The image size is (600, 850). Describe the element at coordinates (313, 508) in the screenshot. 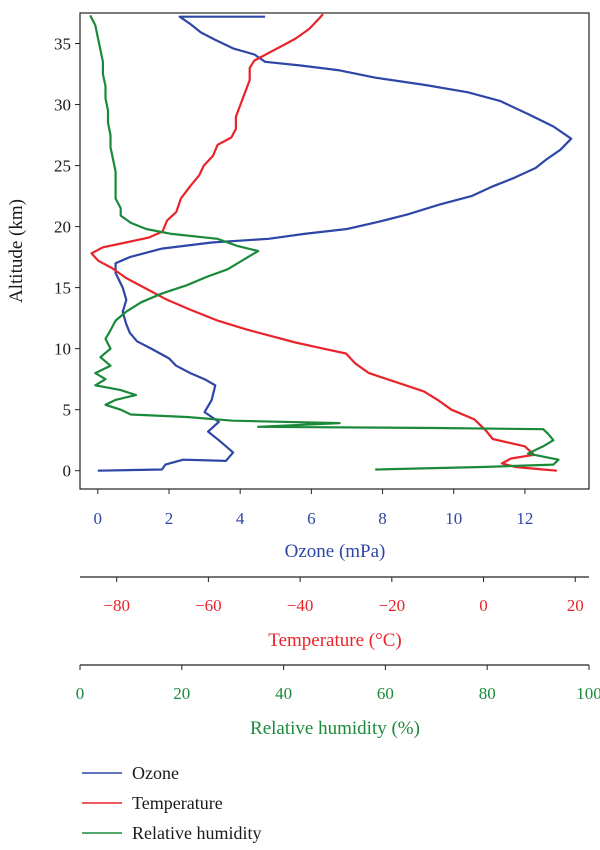

I see `x-axis-ozone: 0 2 4 6 8 10 12` at that location.